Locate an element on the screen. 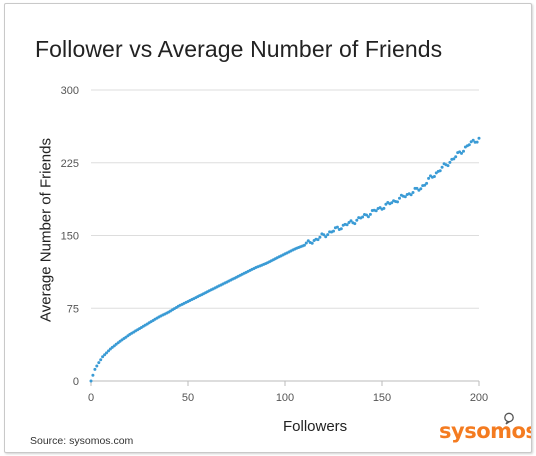 This screenshot has height=456, width=536. chart-title: Follower vs Average Number of Friends is located at coordinates (239, 49).